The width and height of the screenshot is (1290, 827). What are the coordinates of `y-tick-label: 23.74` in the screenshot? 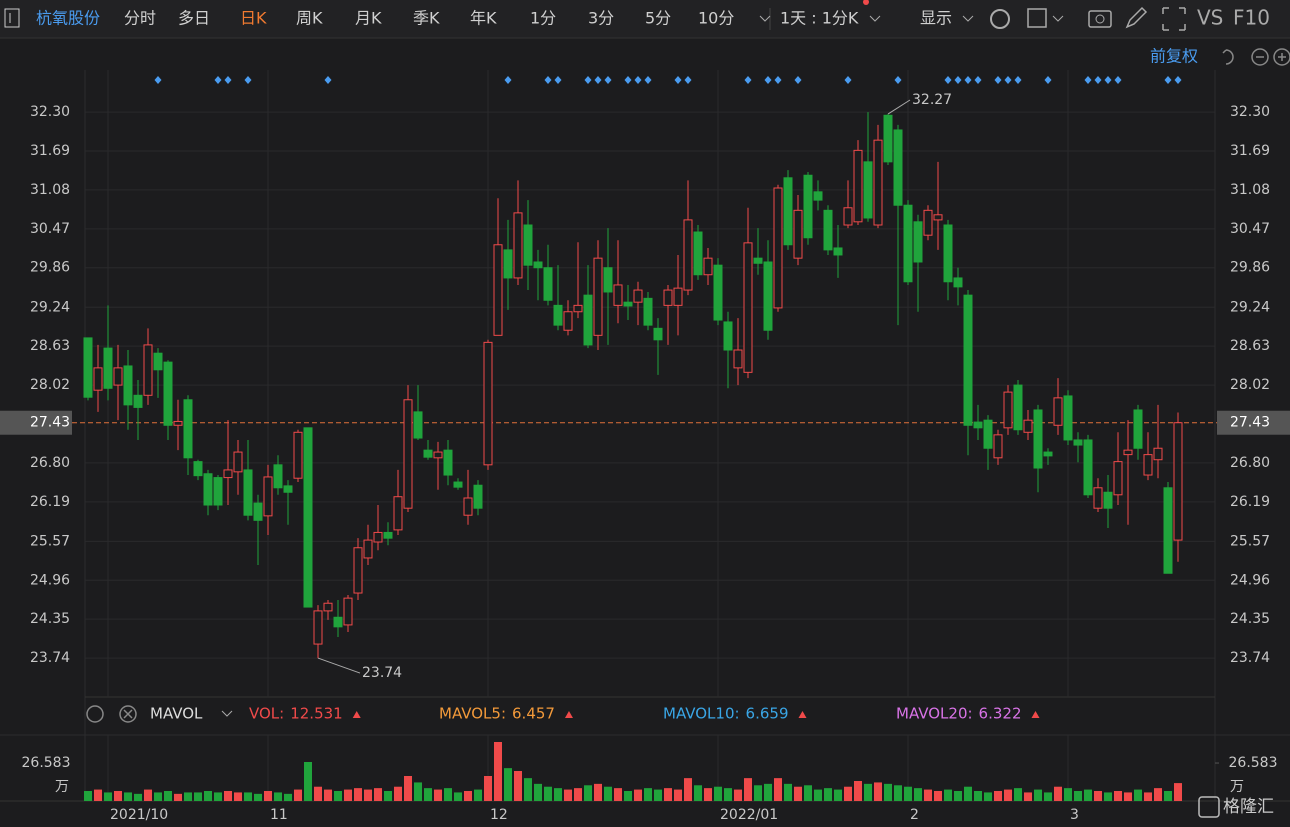 It's located at (50, 658).